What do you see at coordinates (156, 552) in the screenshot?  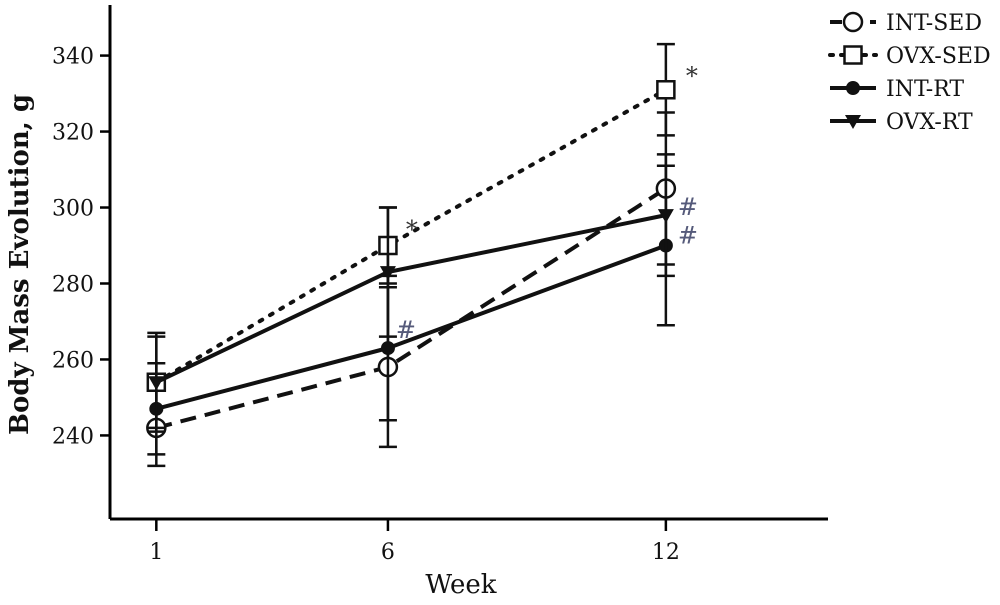 I see `x-tick-label: 1` at bounding box center [156, 552].